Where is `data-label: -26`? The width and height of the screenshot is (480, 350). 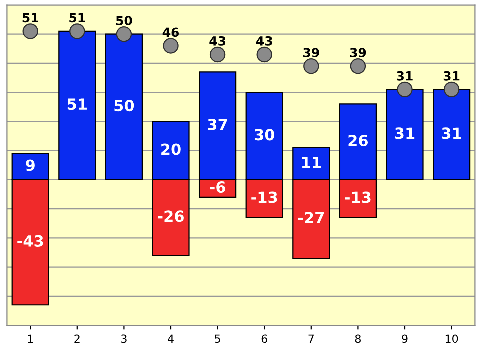 data-label: -26 is located at coordinates (171, 216).